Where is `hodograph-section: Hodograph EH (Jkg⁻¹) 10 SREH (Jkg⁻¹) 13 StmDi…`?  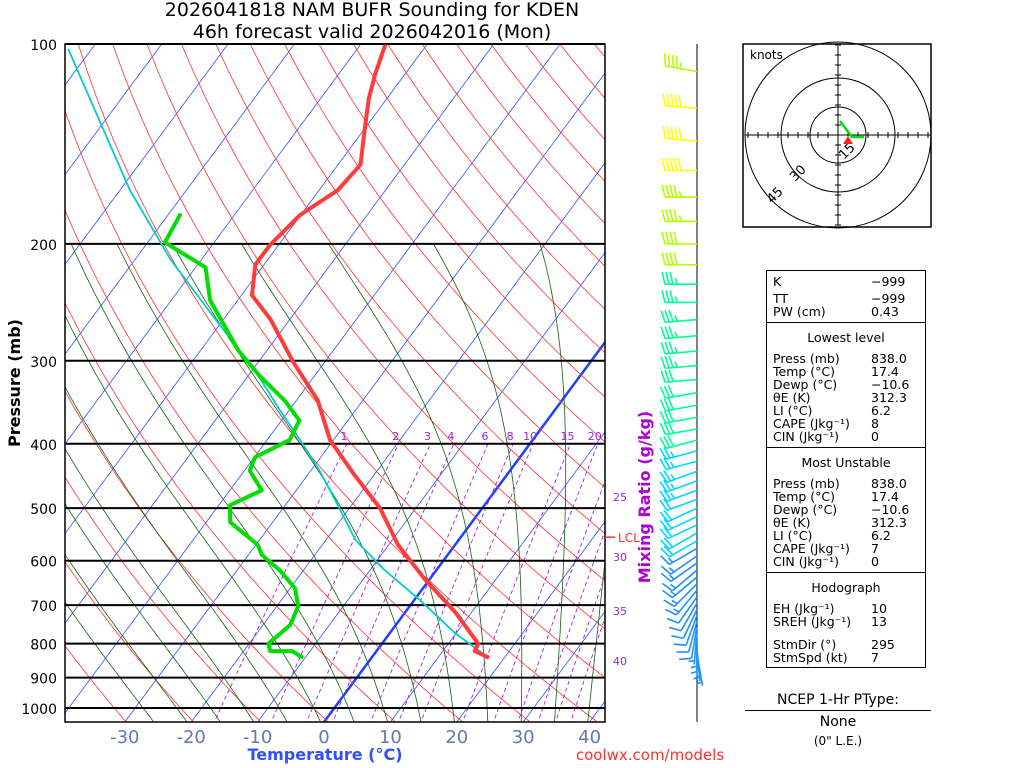 hodograph-section: Hodograph EH (Jkg⁻¹) 10 SREH (Jkg⁻¹) 13 StmDi… is located at coordinates (846, 620).